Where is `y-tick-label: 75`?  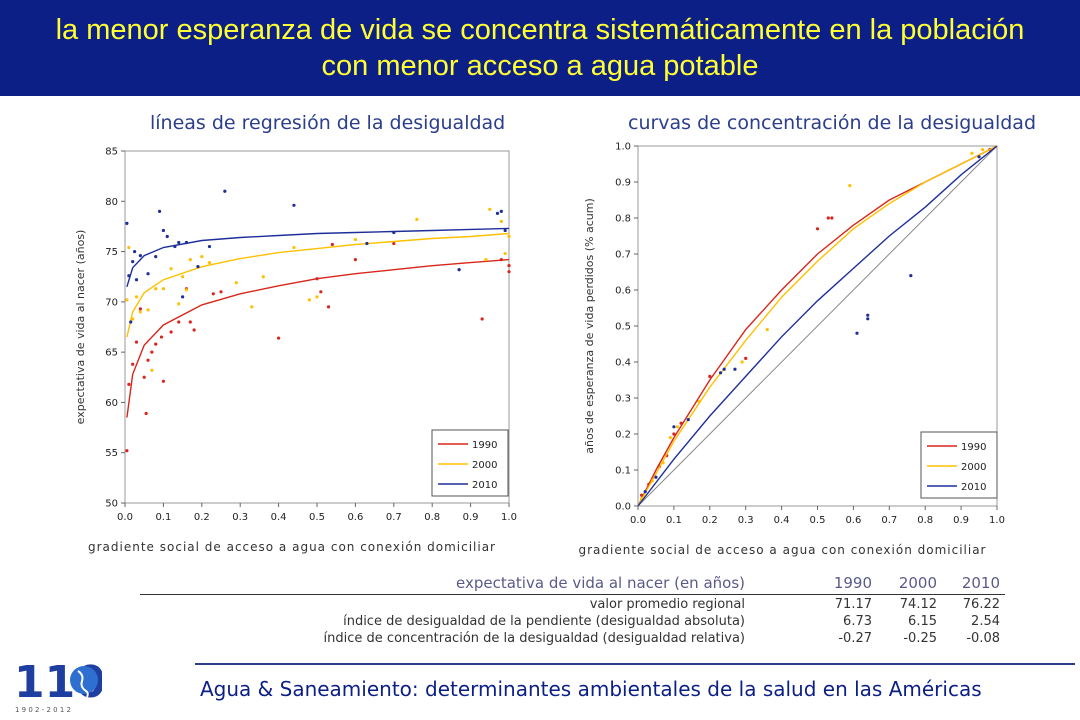
y-tick-label: 75 is located at coordinates (111, 252).